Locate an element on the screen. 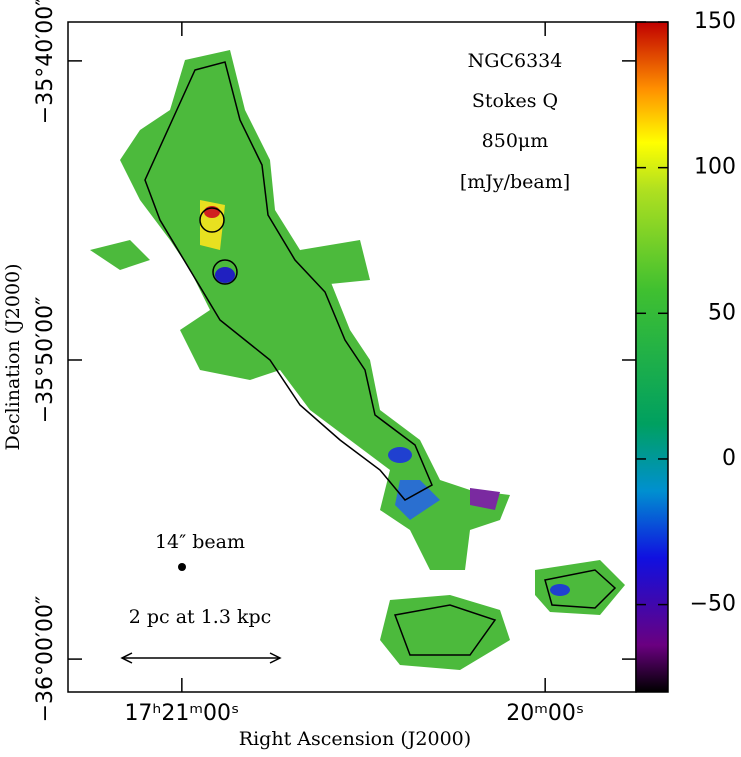  annotation: 850μm is located at coordinates (515, 141).